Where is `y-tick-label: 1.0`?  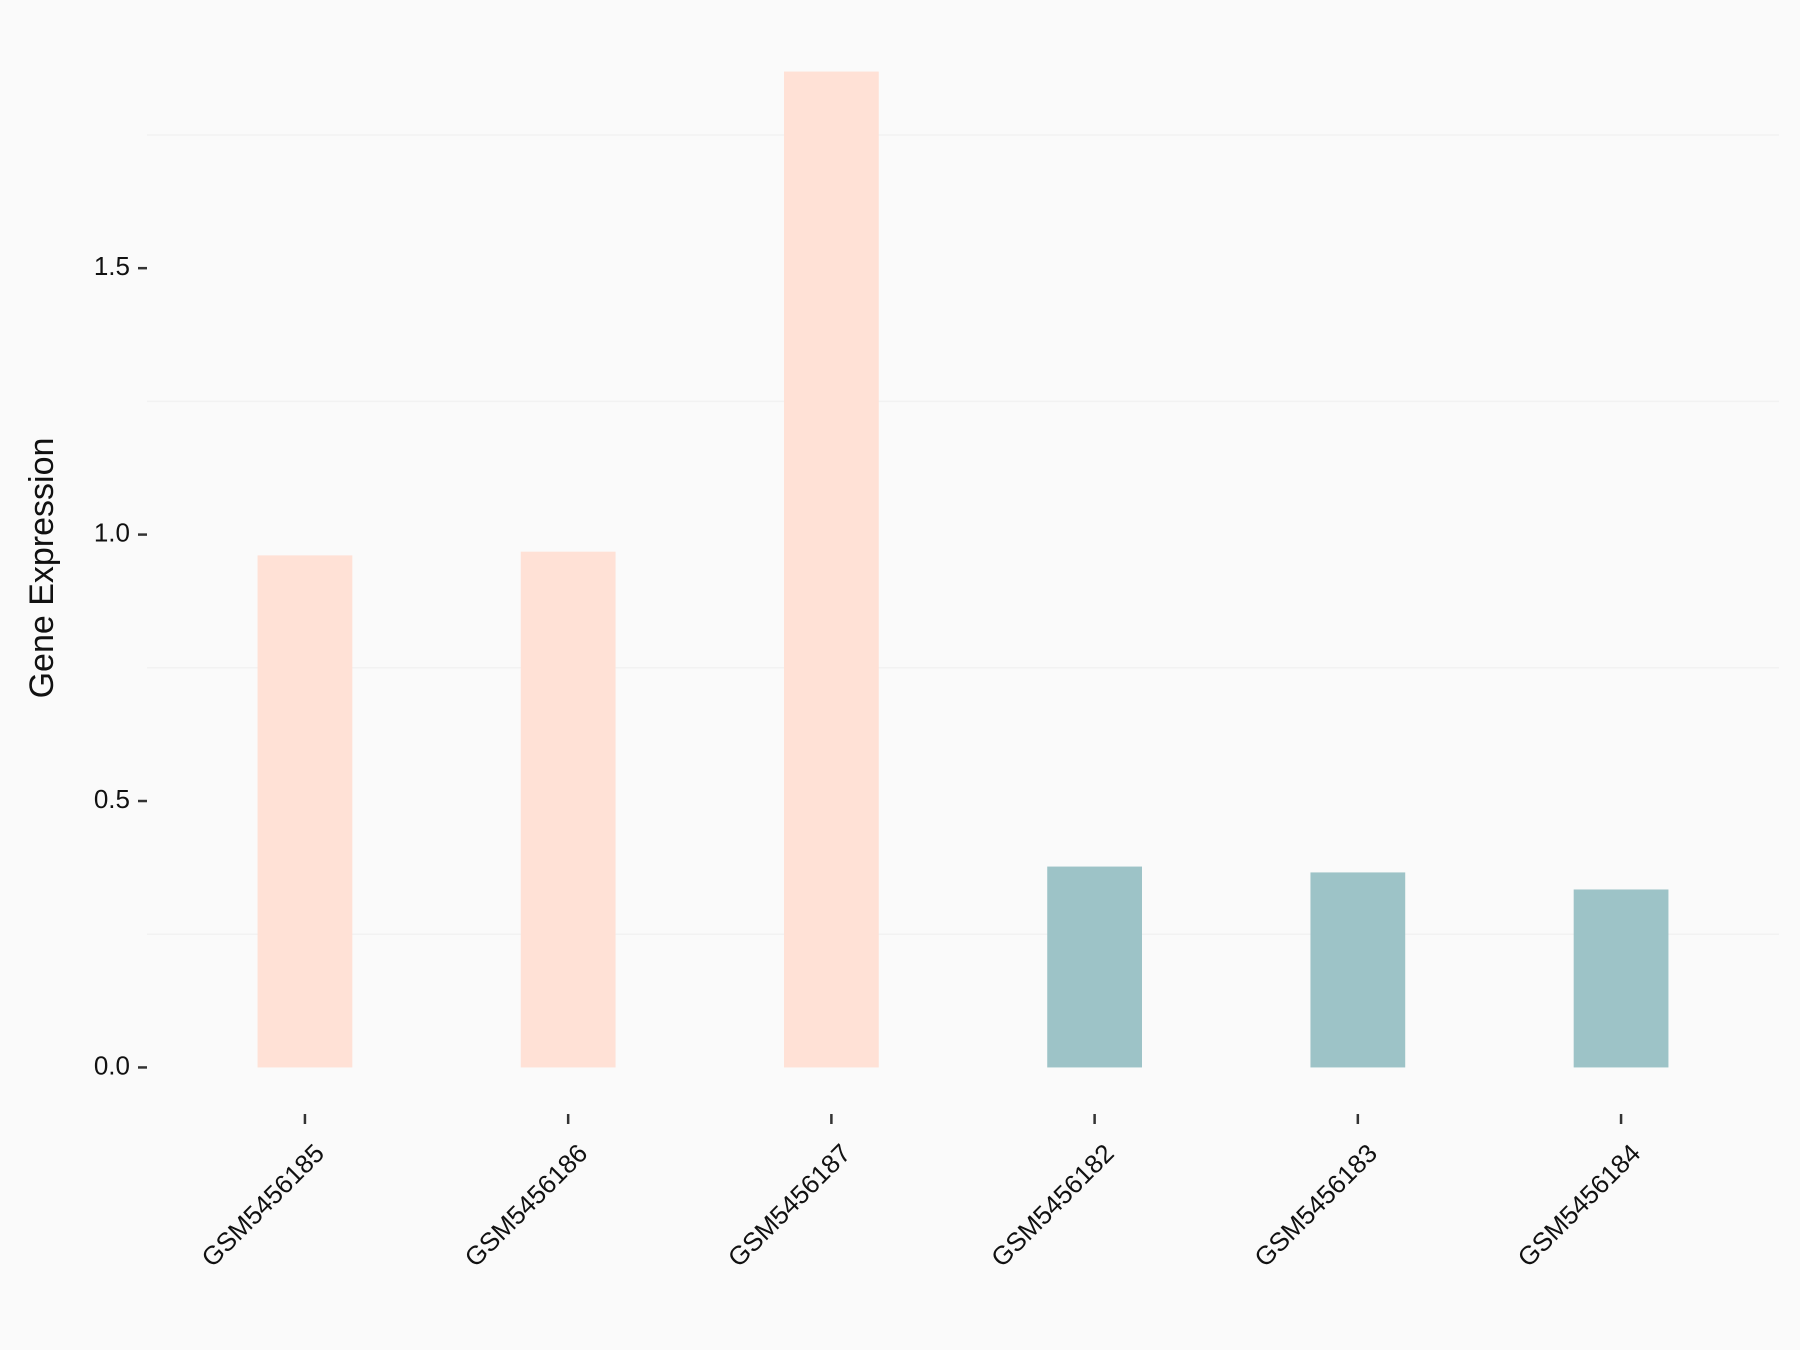 y-tick-label: 1.0 is located at coordinates (112, 532).